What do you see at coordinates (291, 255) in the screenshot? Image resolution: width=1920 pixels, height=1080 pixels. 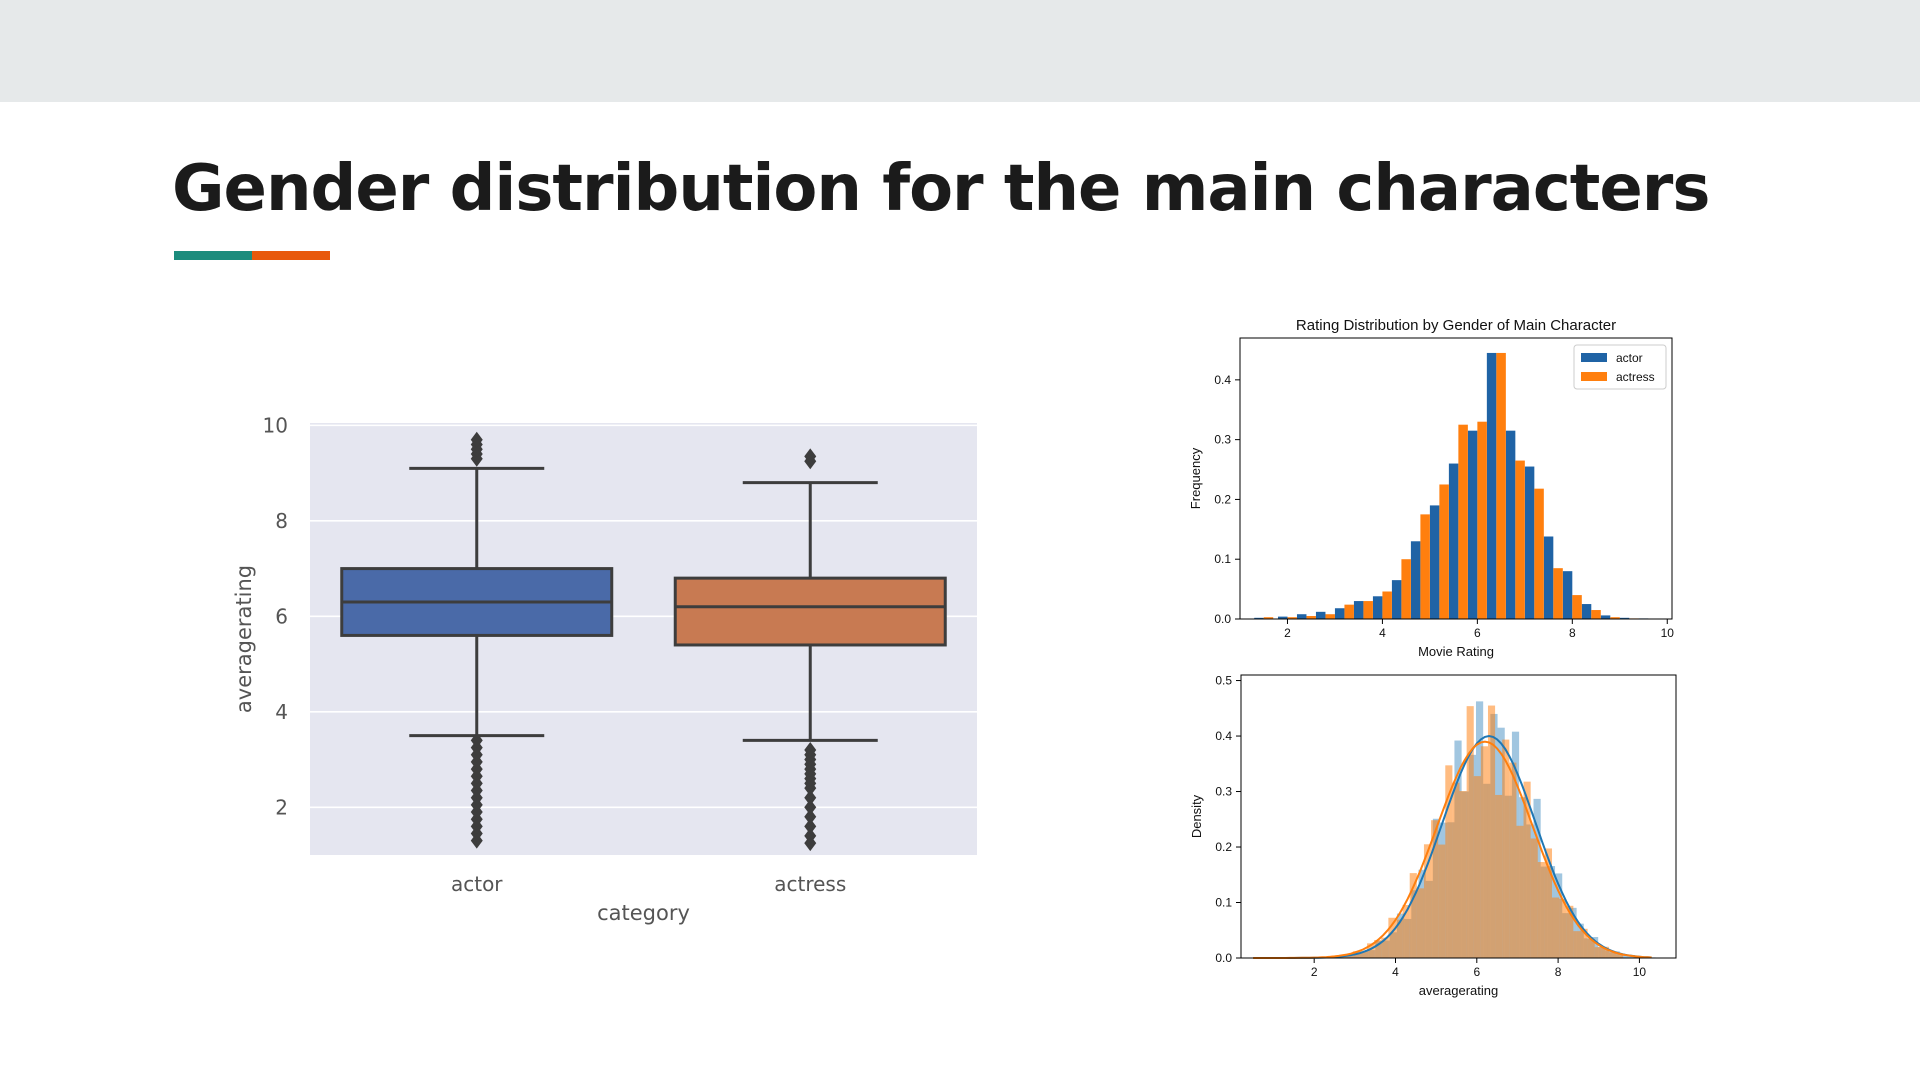 I see `accent-segment-orange` at bounding box center [291, 255].